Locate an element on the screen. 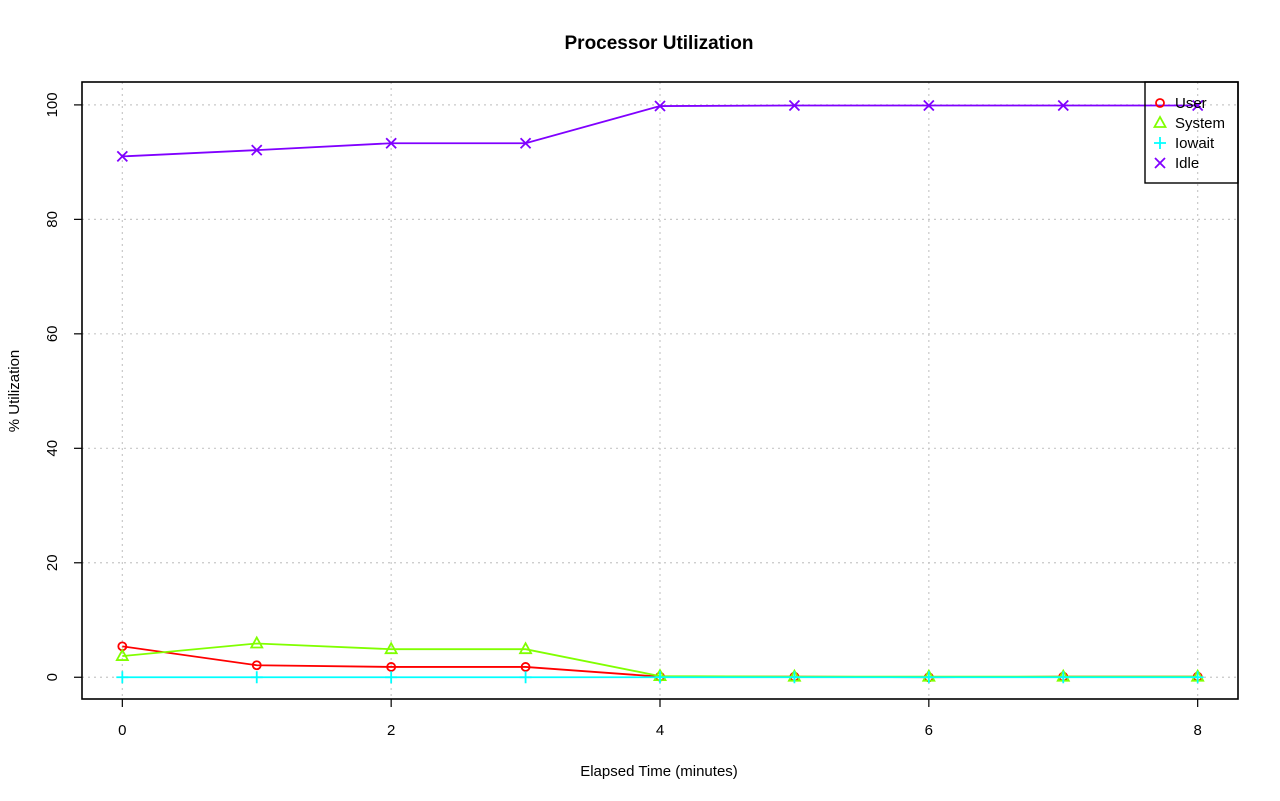 The width and height of the screenshot is (1280, 801). y-tick-label: 80 is located at coordinates (52, 219).